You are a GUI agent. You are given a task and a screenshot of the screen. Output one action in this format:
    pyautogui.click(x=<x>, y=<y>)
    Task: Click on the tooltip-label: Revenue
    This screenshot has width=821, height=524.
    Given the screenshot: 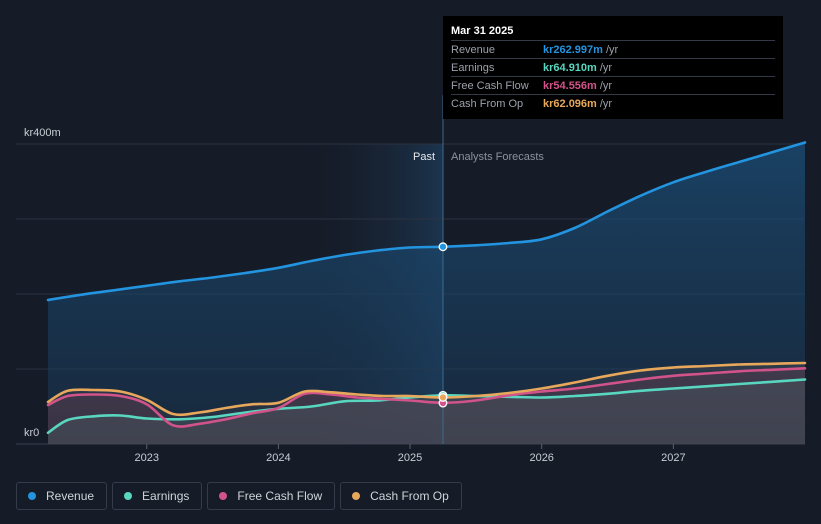 What is the action you would take?
    pyautogui.click(x=473, y=49)
    